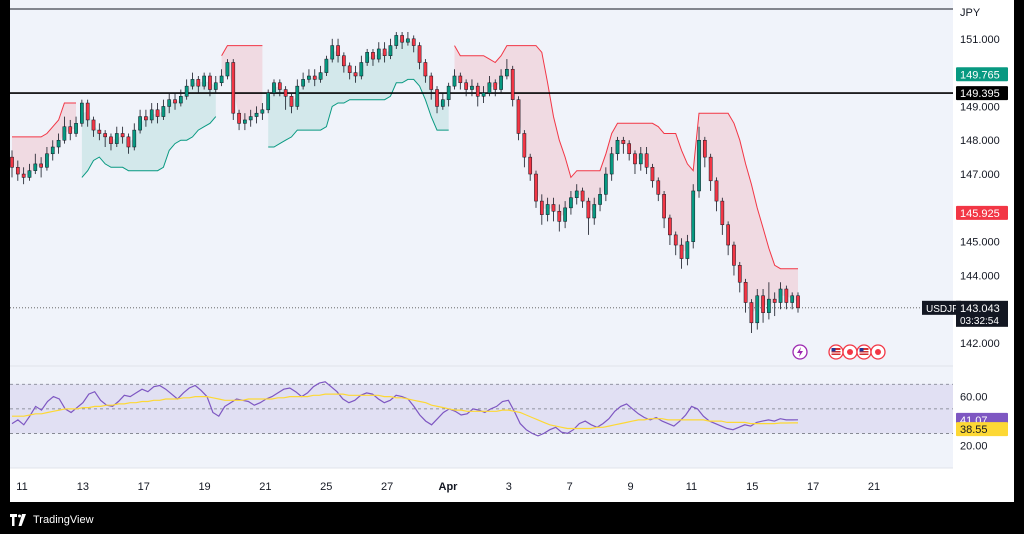 This screenshot has height=534, width=1024. Describe the element at coordinates (982, 429) in the screenshot. I see `rsi-ma-badge: 38.55` at that location.